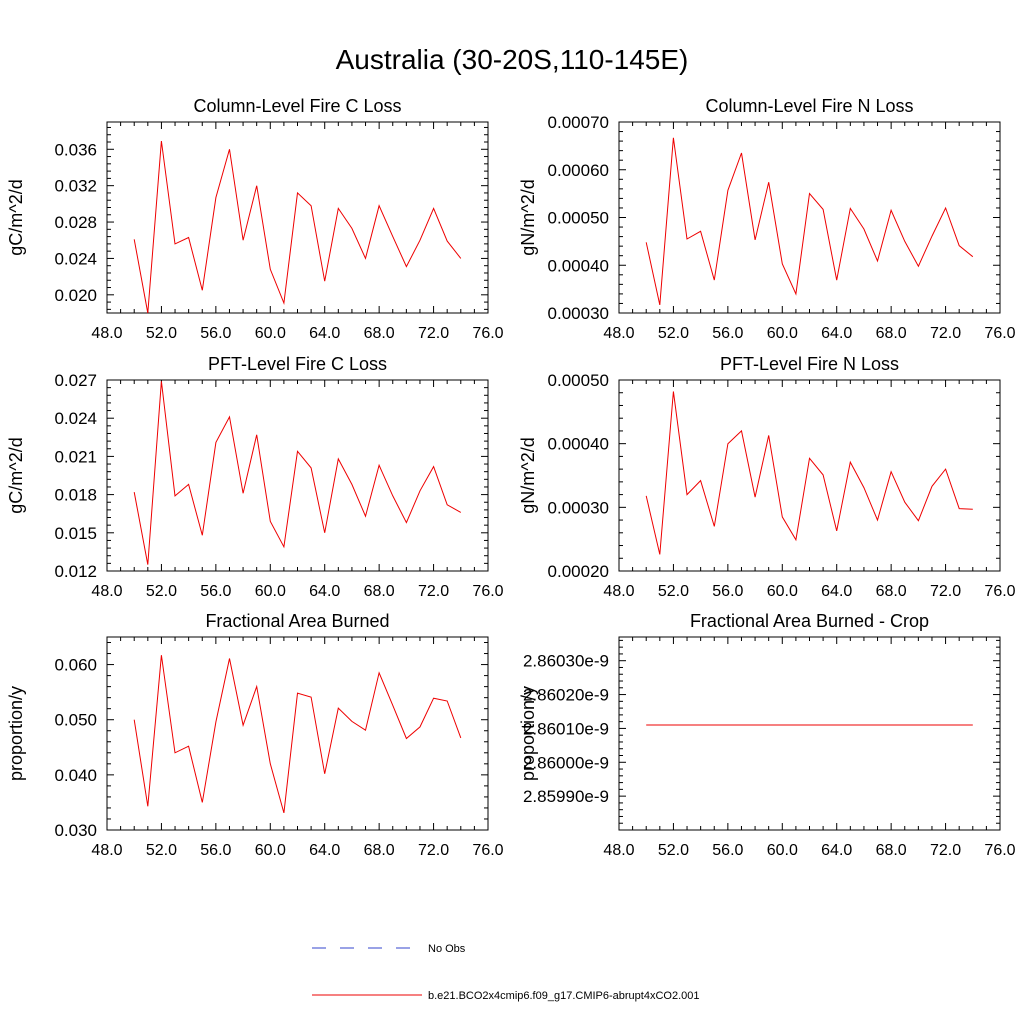  Describe the element at coordinates (447, 949) in the screenshot. I see `legend-obs-label: No Obs` at that location.